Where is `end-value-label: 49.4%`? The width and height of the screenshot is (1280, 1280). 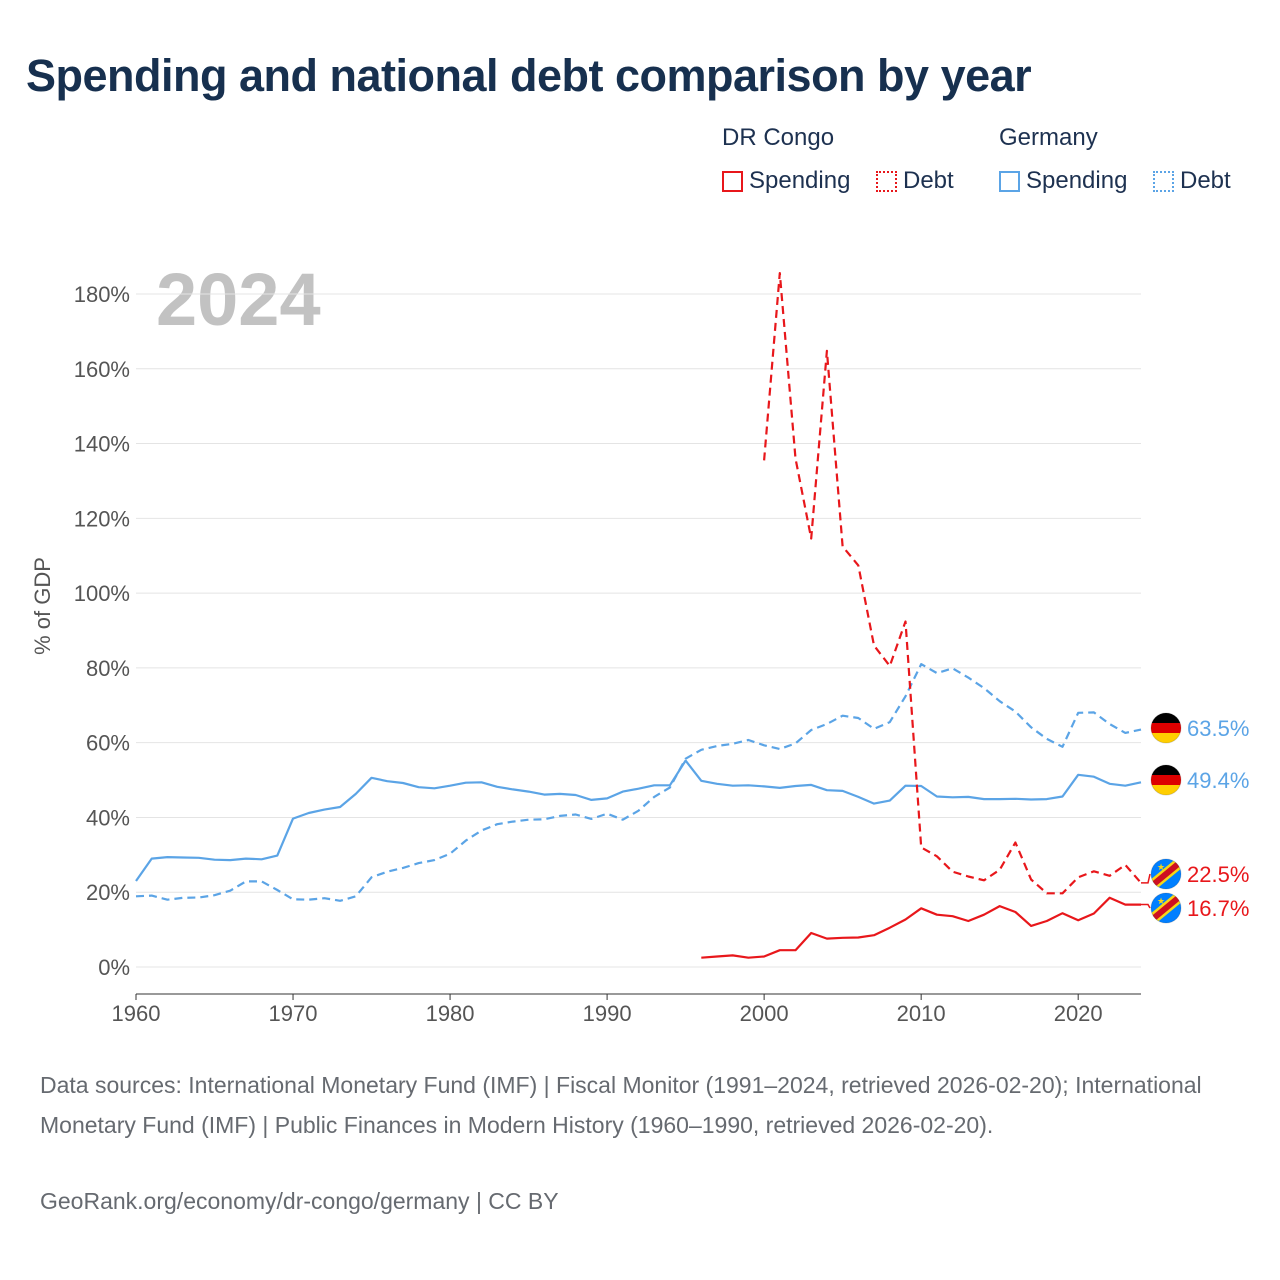 end-value-label: 49.4% is located at coordinates (1218, 780).